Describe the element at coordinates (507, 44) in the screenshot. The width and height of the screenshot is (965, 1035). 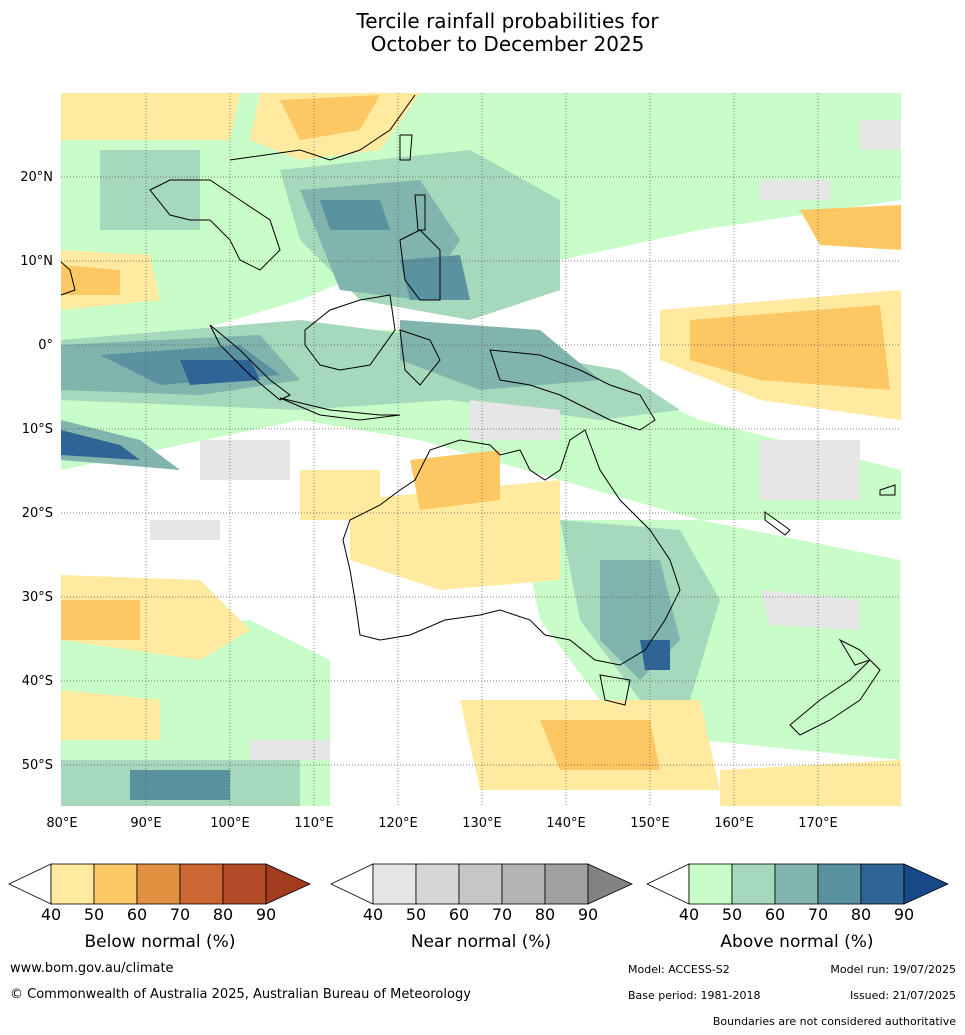
I see `title-line-2: October to December 2025` at that location.